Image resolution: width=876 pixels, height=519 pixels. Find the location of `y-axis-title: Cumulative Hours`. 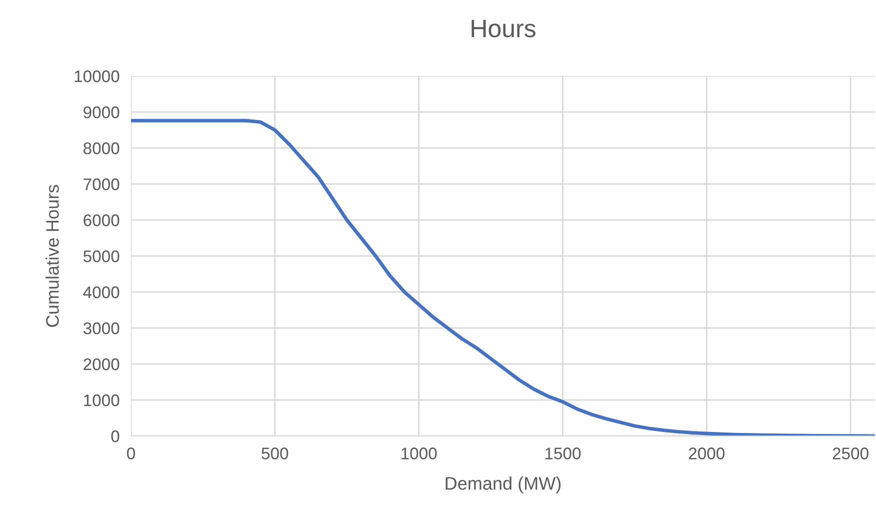

y-axis-title: Cumulative Hours is located at coordinates (52, 255).